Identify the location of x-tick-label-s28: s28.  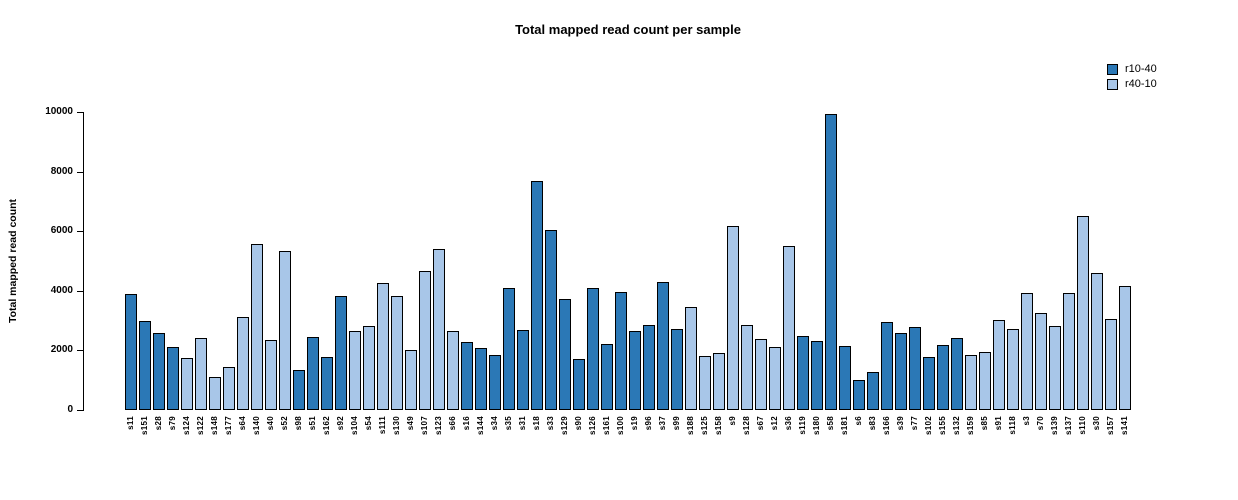
(158, 423).